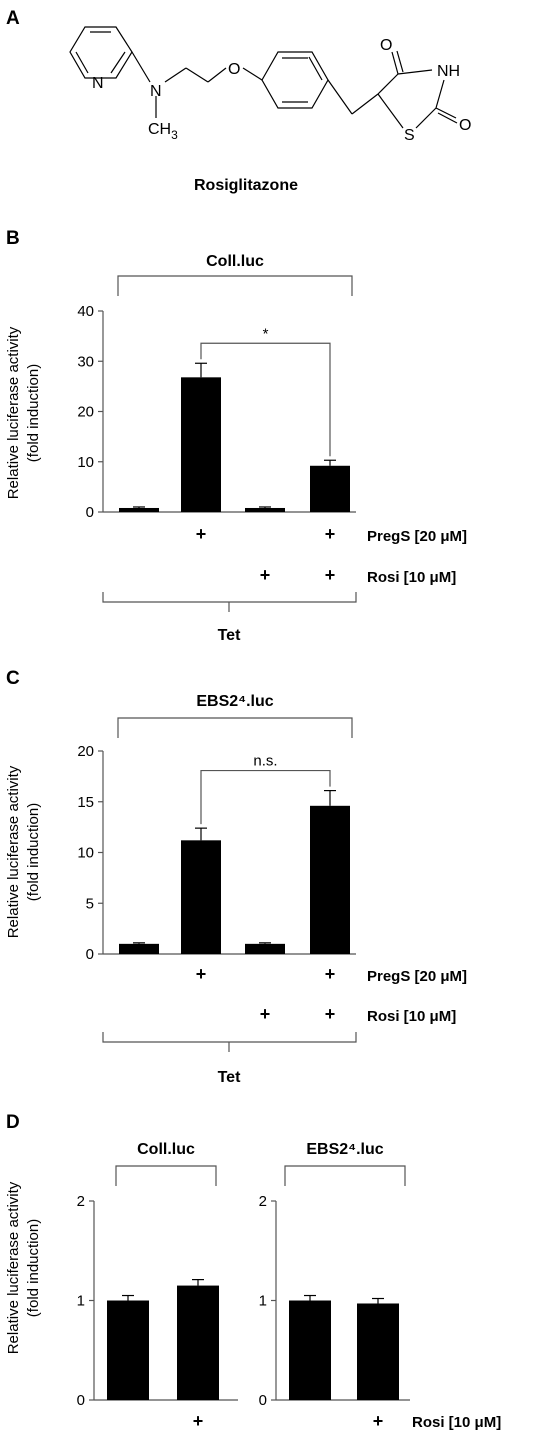 This screenshot has height=1438, width=550. I want to click on atom-nh: NH, so click(448, 71).